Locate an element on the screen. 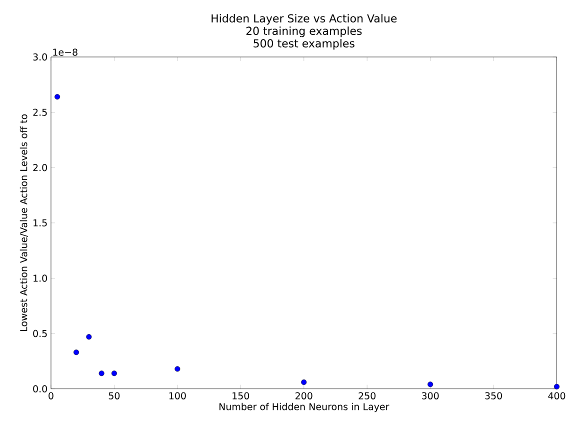 The height and width of the screenshot is (430, 569). chart-title: Hidden Layer Size vs Action Value is located at coordinates (304, 19).